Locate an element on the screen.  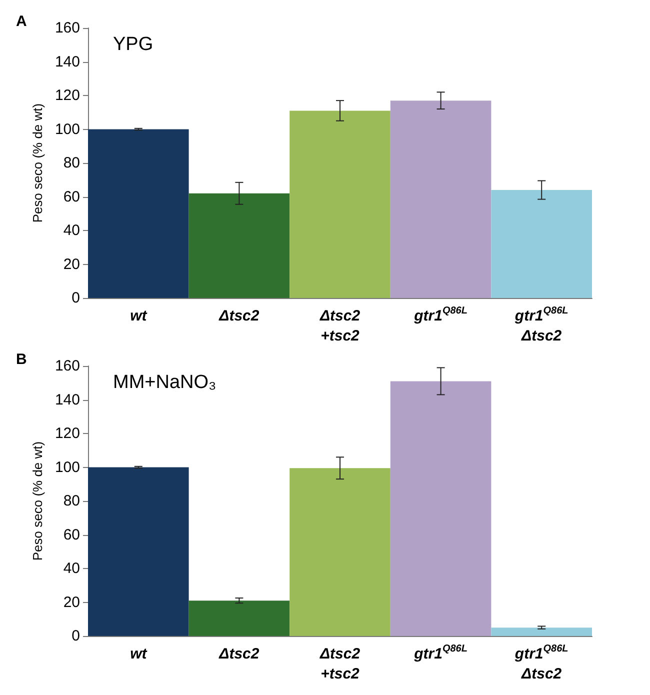
chart-title: YPG is located at coordinates (133, 44).